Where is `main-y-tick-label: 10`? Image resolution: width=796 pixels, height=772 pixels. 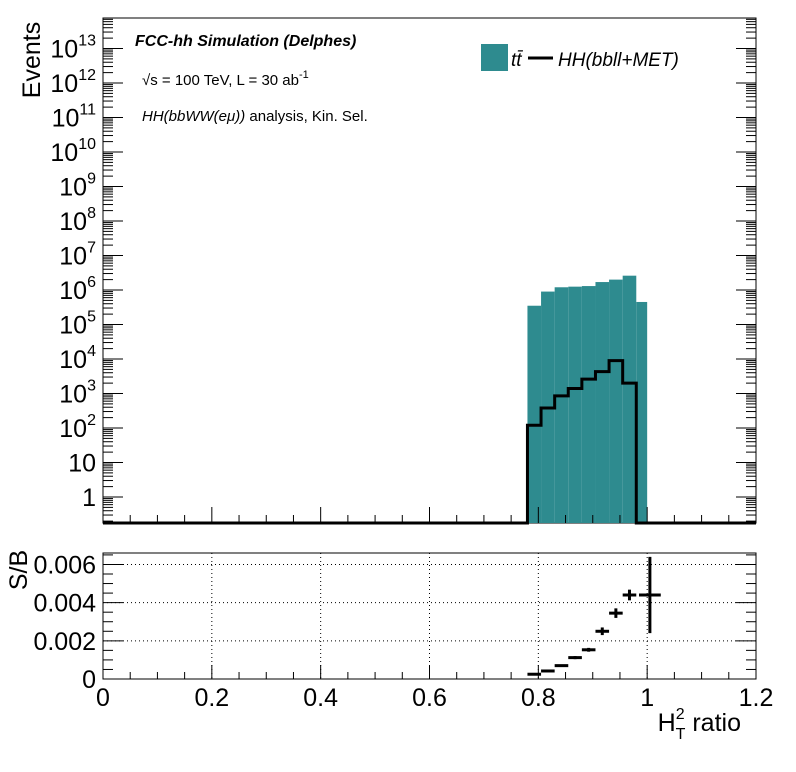 main-y-tick-label: 10 is located at coordinates (82, 464).